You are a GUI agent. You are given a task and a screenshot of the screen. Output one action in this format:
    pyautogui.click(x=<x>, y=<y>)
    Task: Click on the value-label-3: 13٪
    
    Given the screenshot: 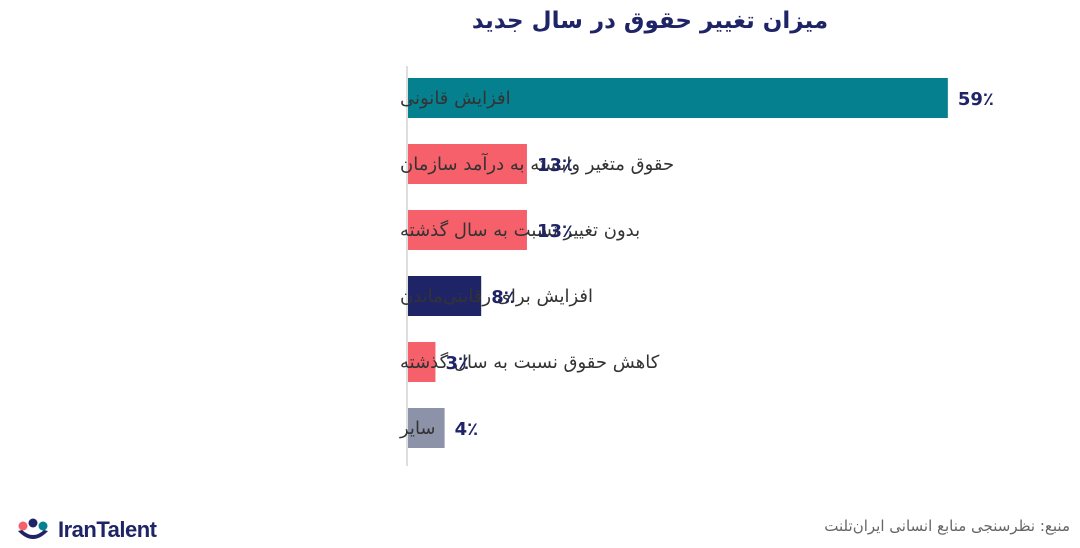 What is the action you would take?
    pyautogui.click(x=555, y=231)
    